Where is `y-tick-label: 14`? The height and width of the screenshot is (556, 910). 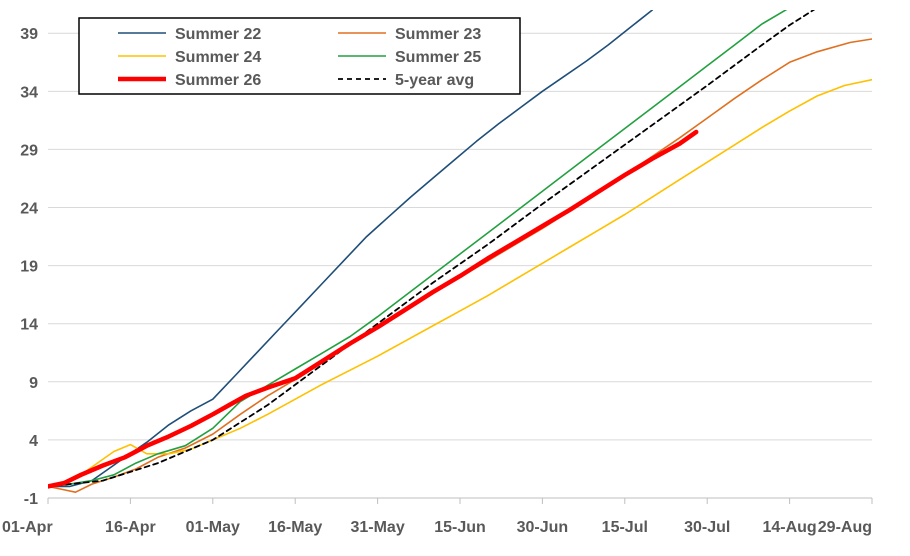 y-tick-label: 14 is located at coordinates (29, 325).